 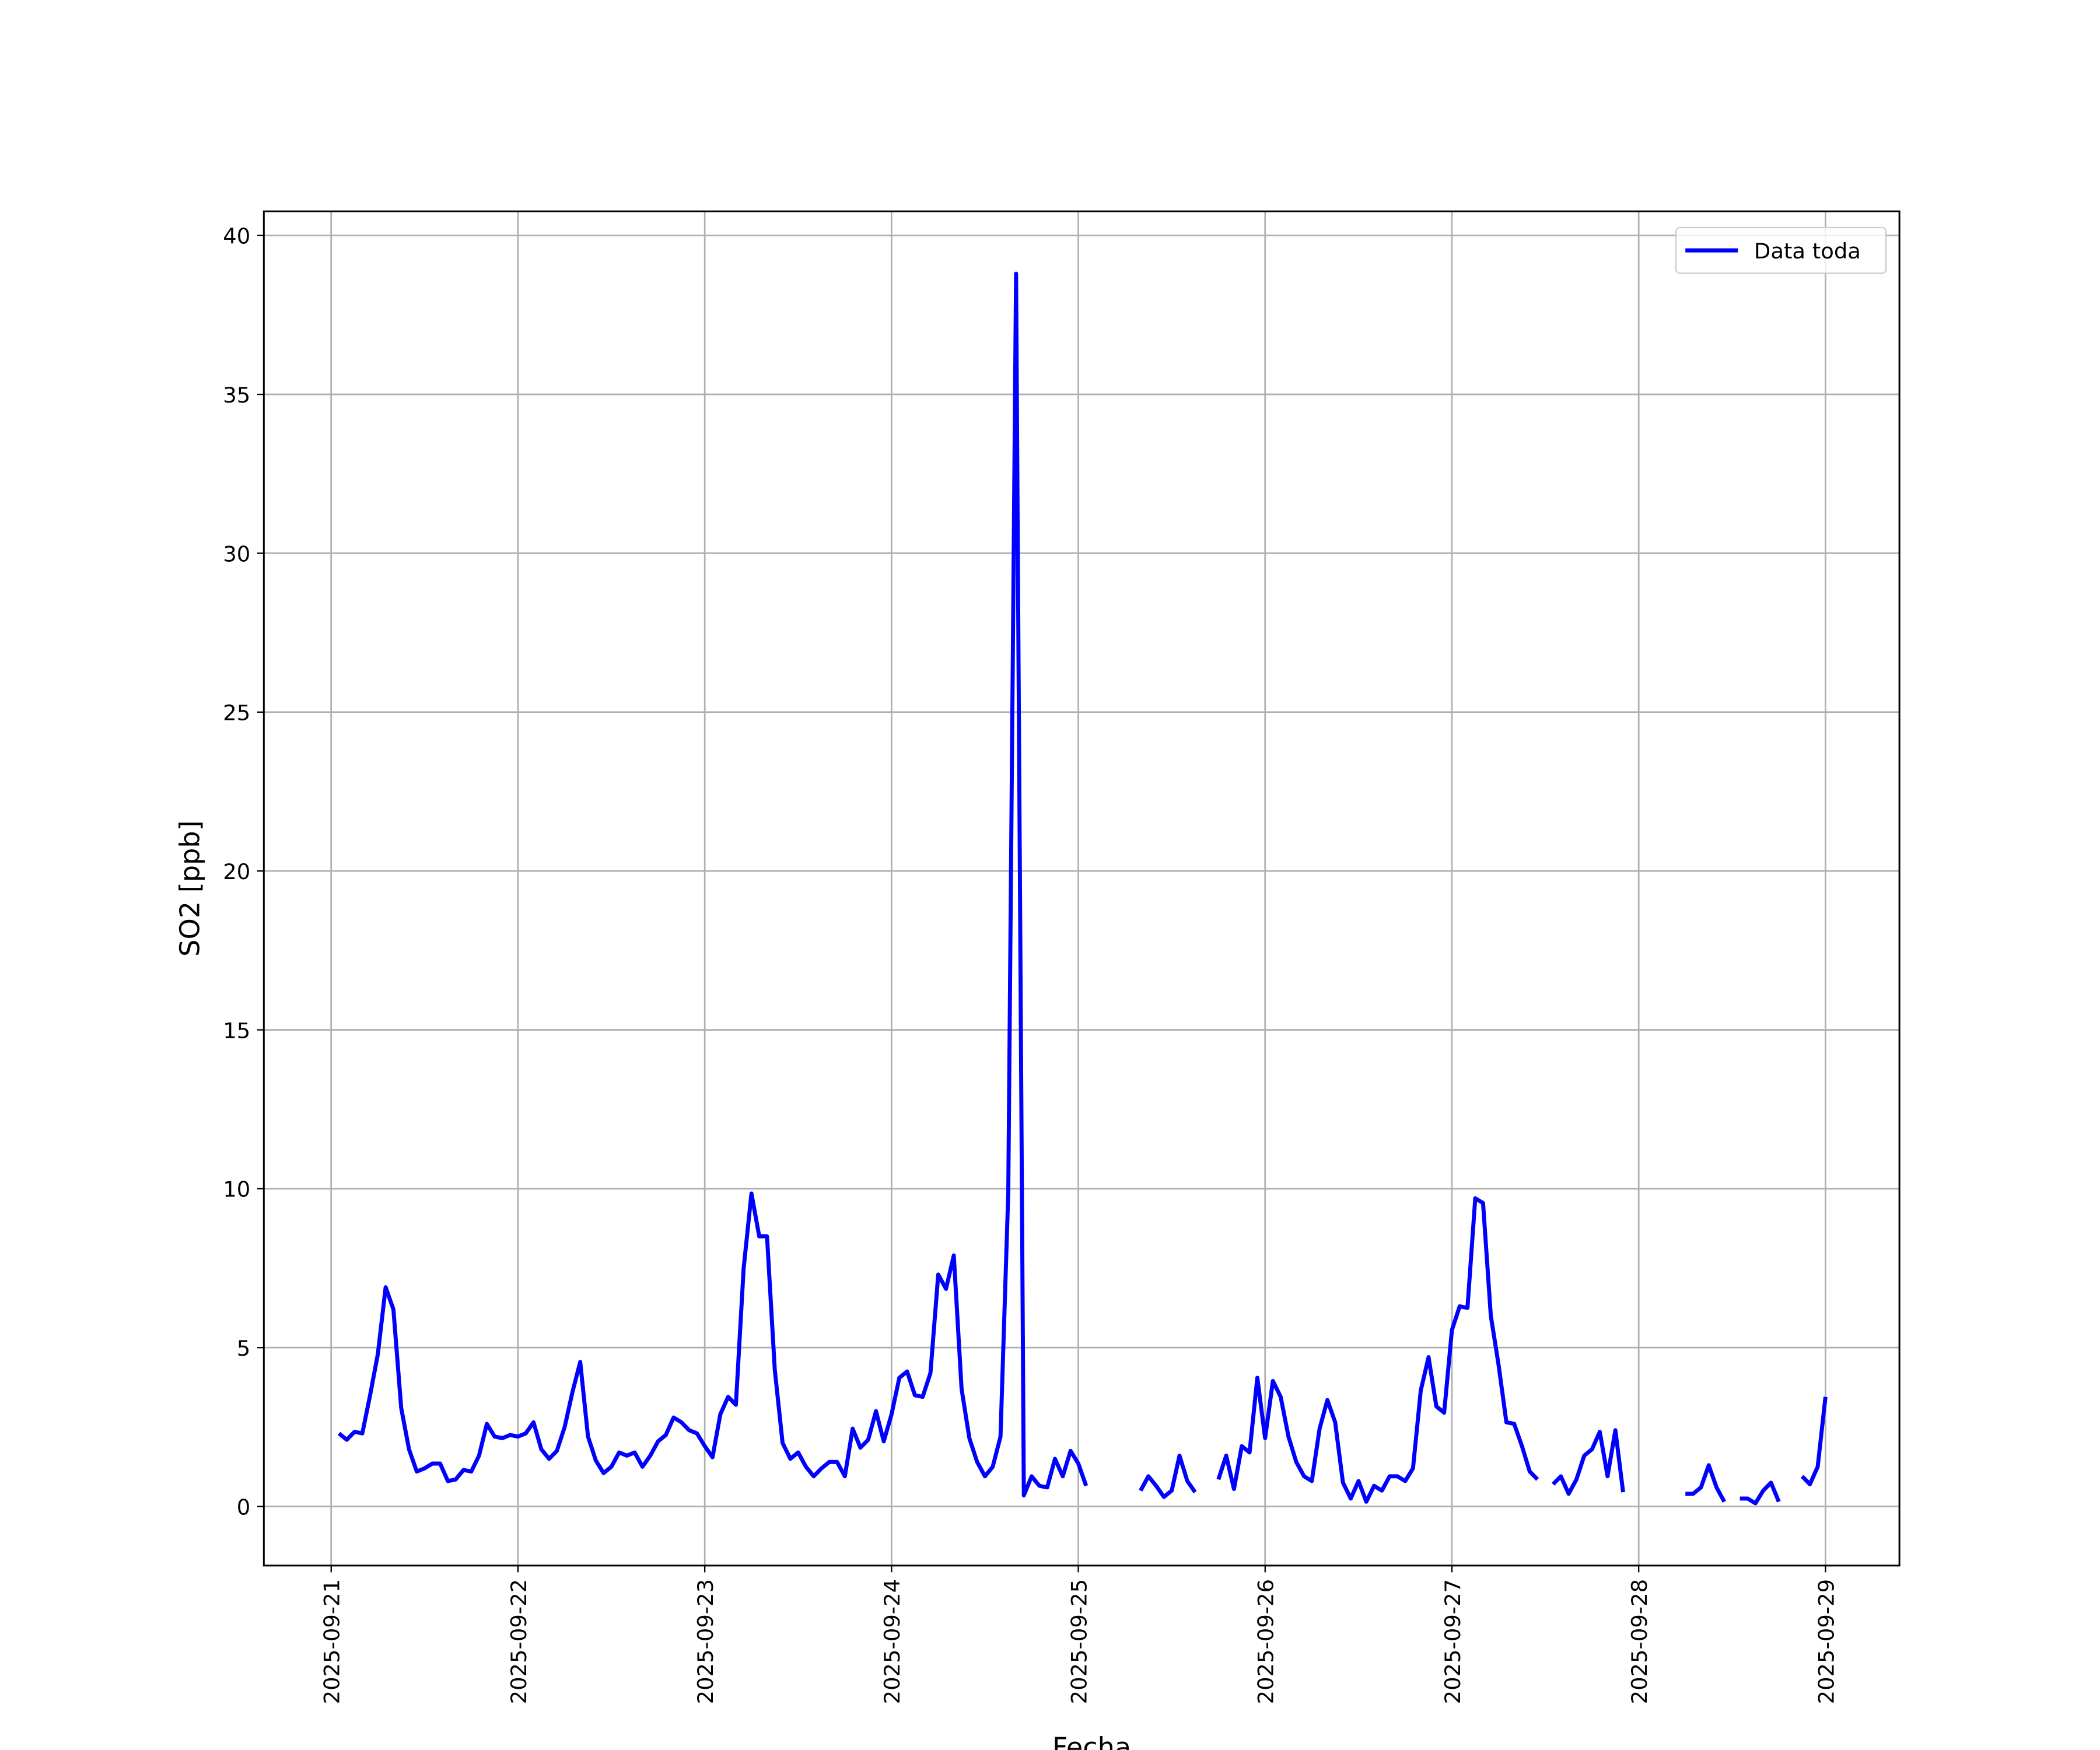 What do you see at coordinates (236, 553) in the screenshot?
I see `y-tick-label: 30` at bounding box center [236, 553].